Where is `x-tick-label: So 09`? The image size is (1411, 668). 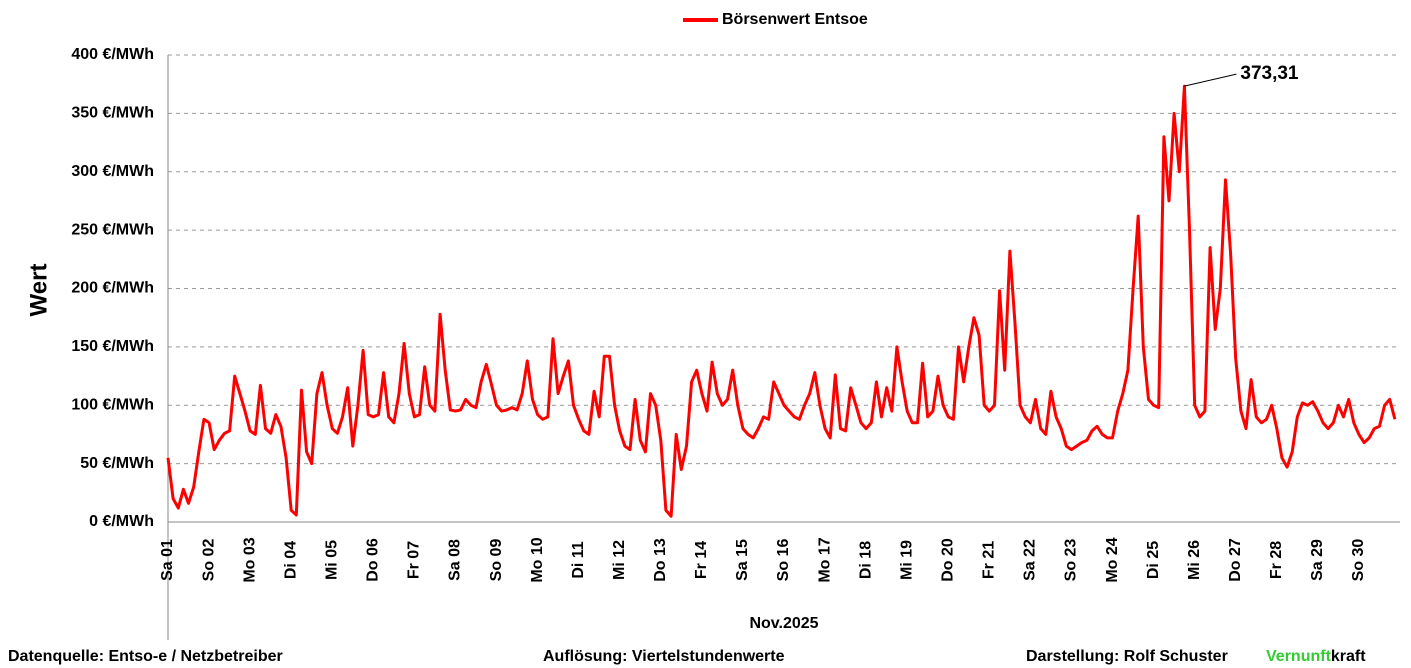
x-tick-label: So 09 is located at coordinates (496, 560).